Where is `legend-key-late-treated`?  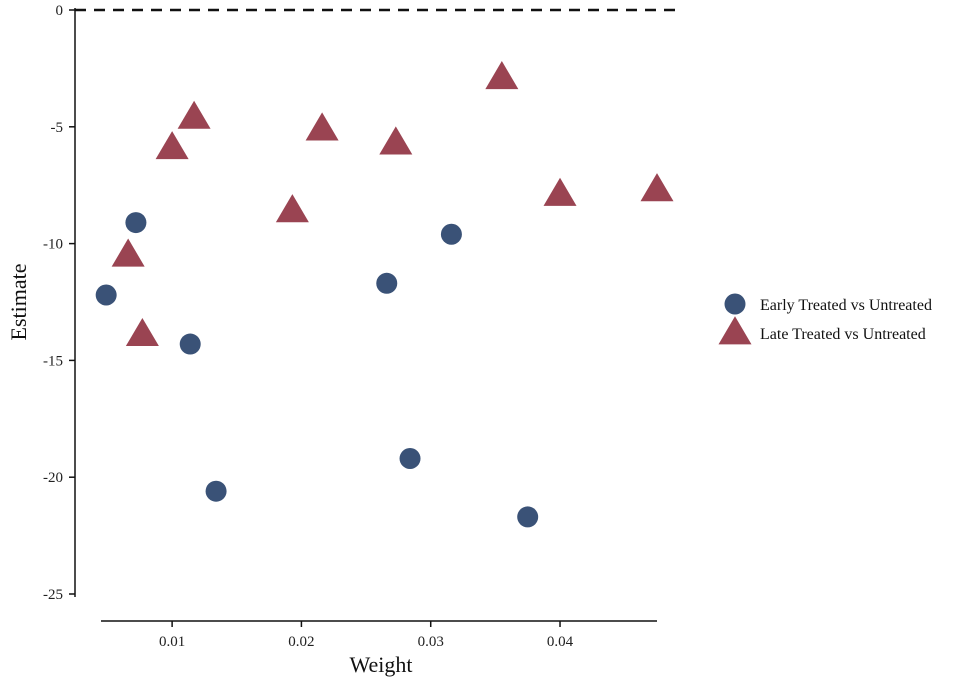
legend-key-late-treated is located at coordinates (735, 330).